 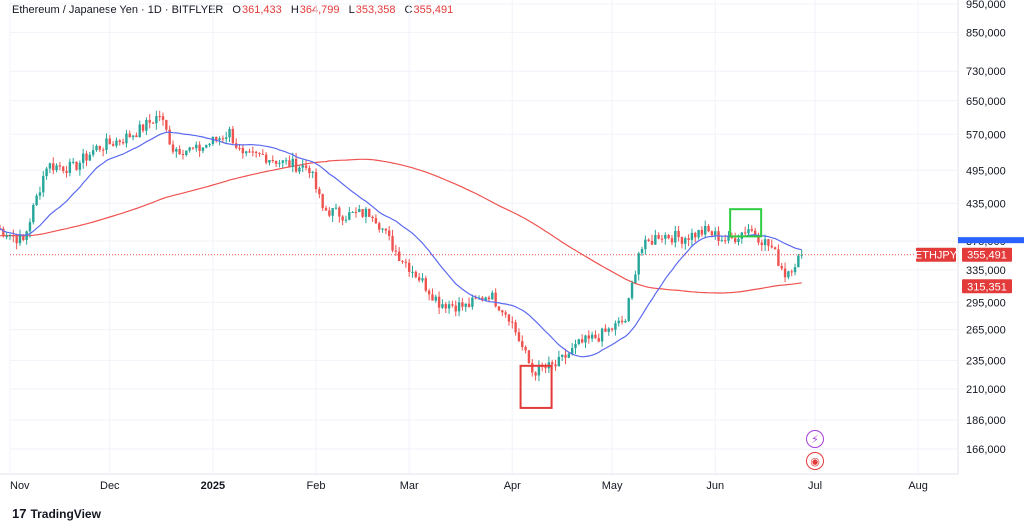 What do you see at coordinates (641, 308) in the screenshot?
I see `annotations` at bounding box center [641, 308].